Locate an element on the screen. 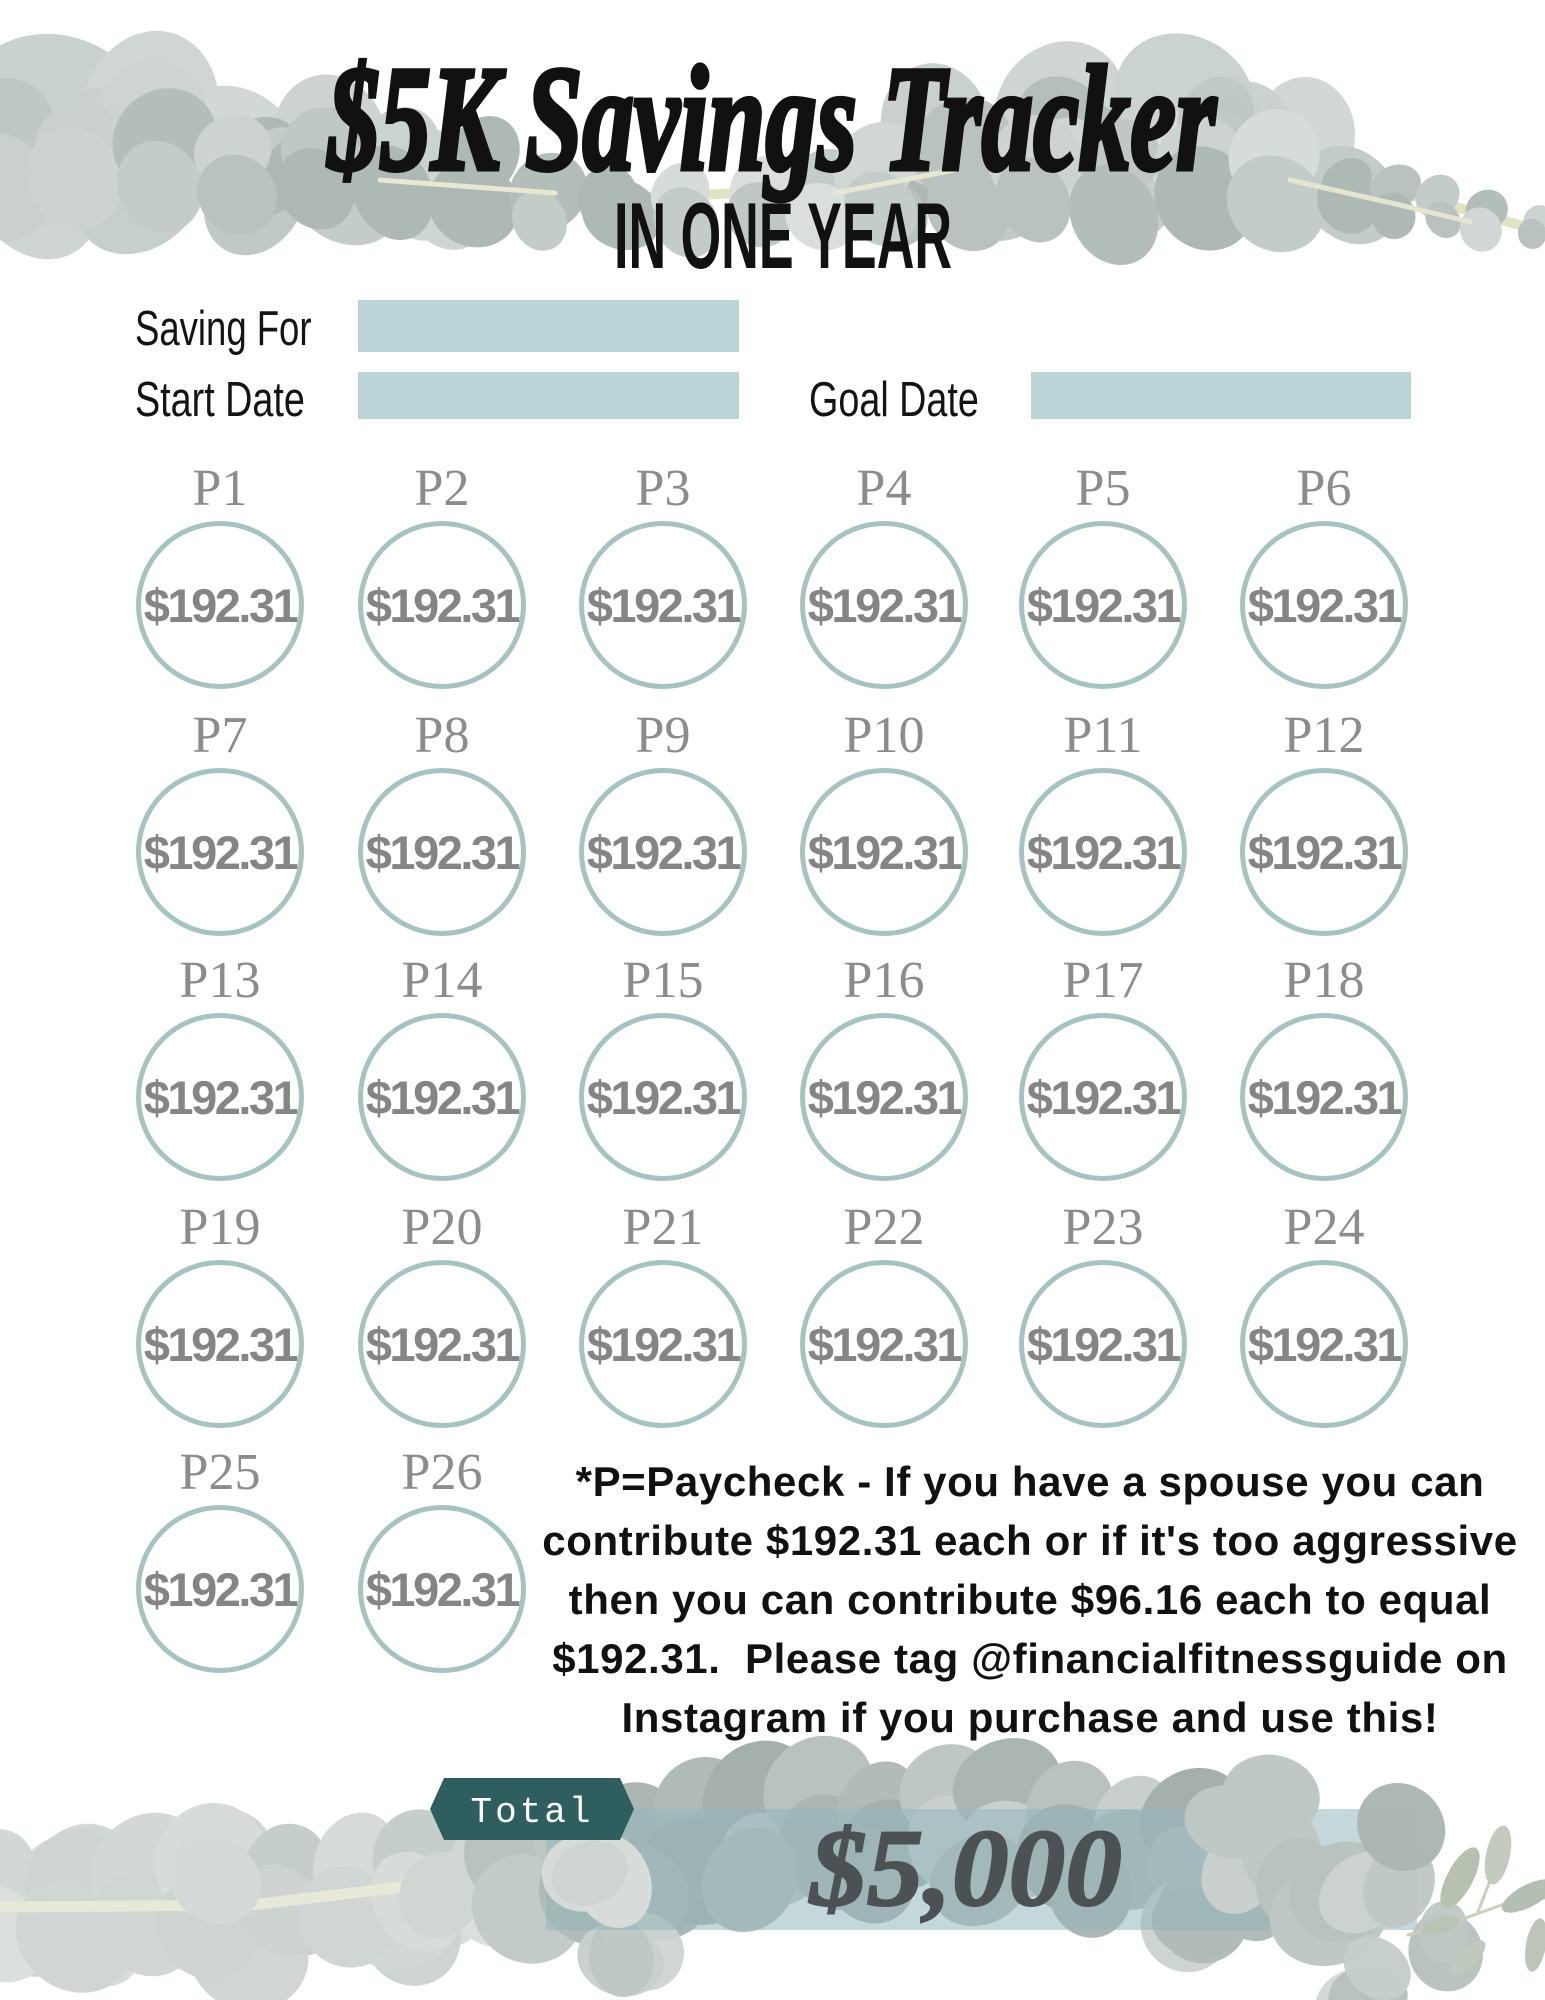 Image resolution: width=1545 pixels, height=2000 pixels. svg-text: $5K Savings Tracker is located at coordinates (772, 119).